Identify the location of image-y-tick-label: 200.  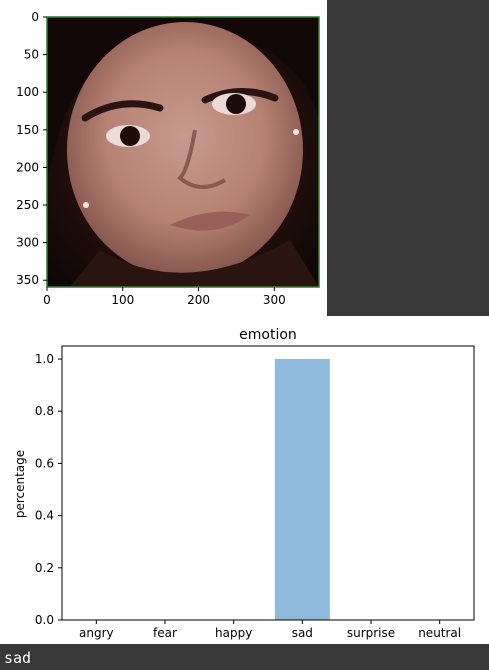
(27, 167).